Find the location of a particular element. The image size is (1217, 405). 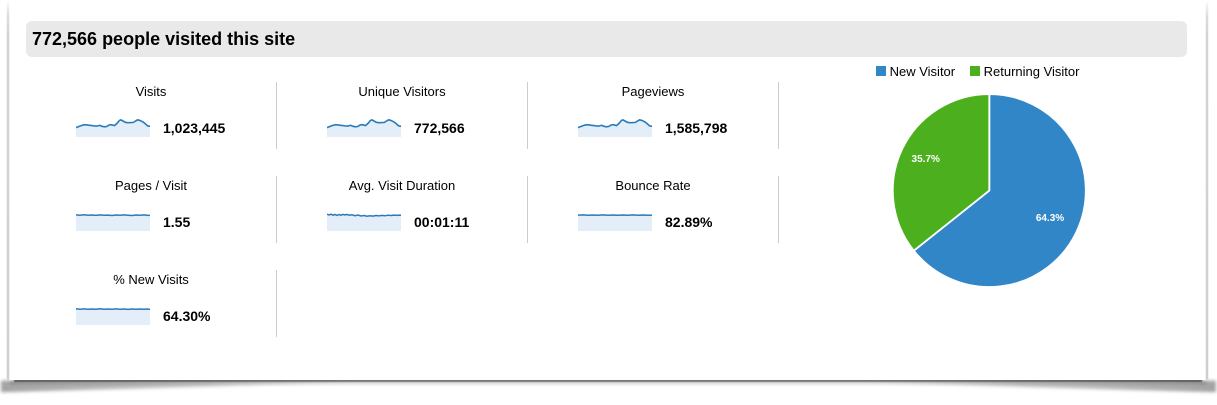

svg-text: 64.3% is located at coordinates (1050, 218).